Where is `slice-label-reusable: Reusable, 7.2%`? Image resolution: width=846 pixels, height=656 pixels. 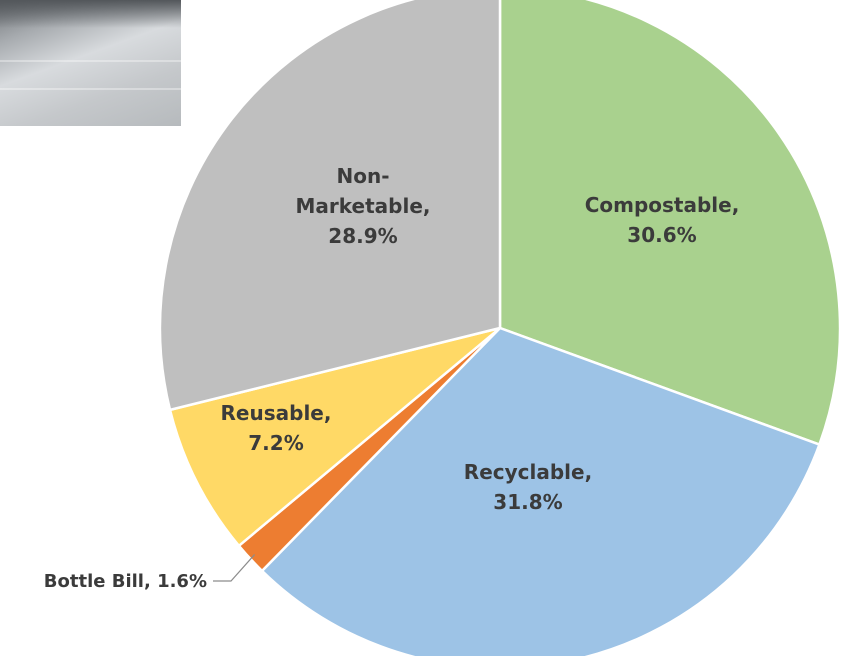 slice-label-reusable: Reusable, 7.2% is located at coordinates (276, 428).